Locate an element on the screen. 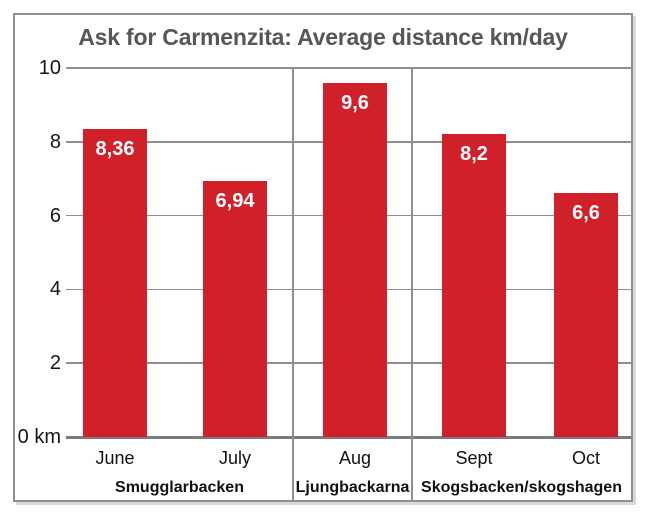 This screenshot has width=650, height=519. y-tick-label-0: 0 km is located at coordinates (39, 437).